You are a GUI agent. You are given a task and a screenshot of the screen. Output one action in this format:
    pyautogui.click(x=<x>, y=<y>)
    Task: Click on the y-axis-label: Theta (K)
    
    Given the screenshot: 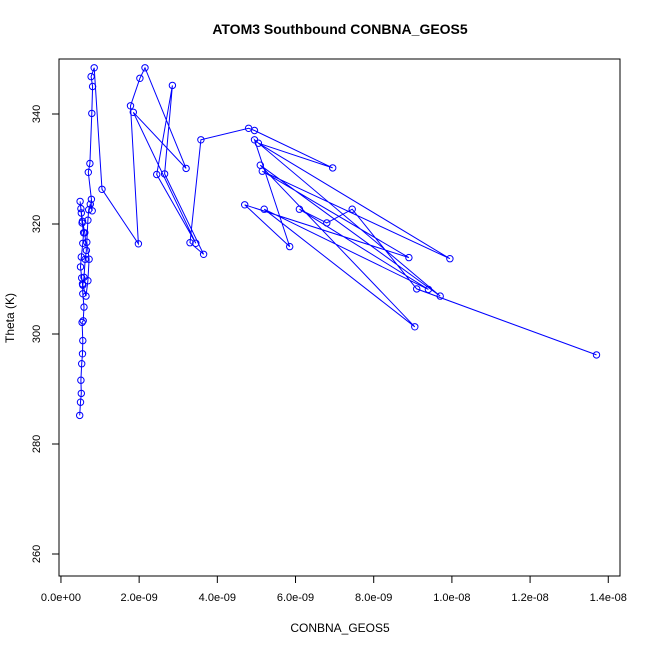 What is the action you would take?
    pyautogui.click(x=10, y=318)
    